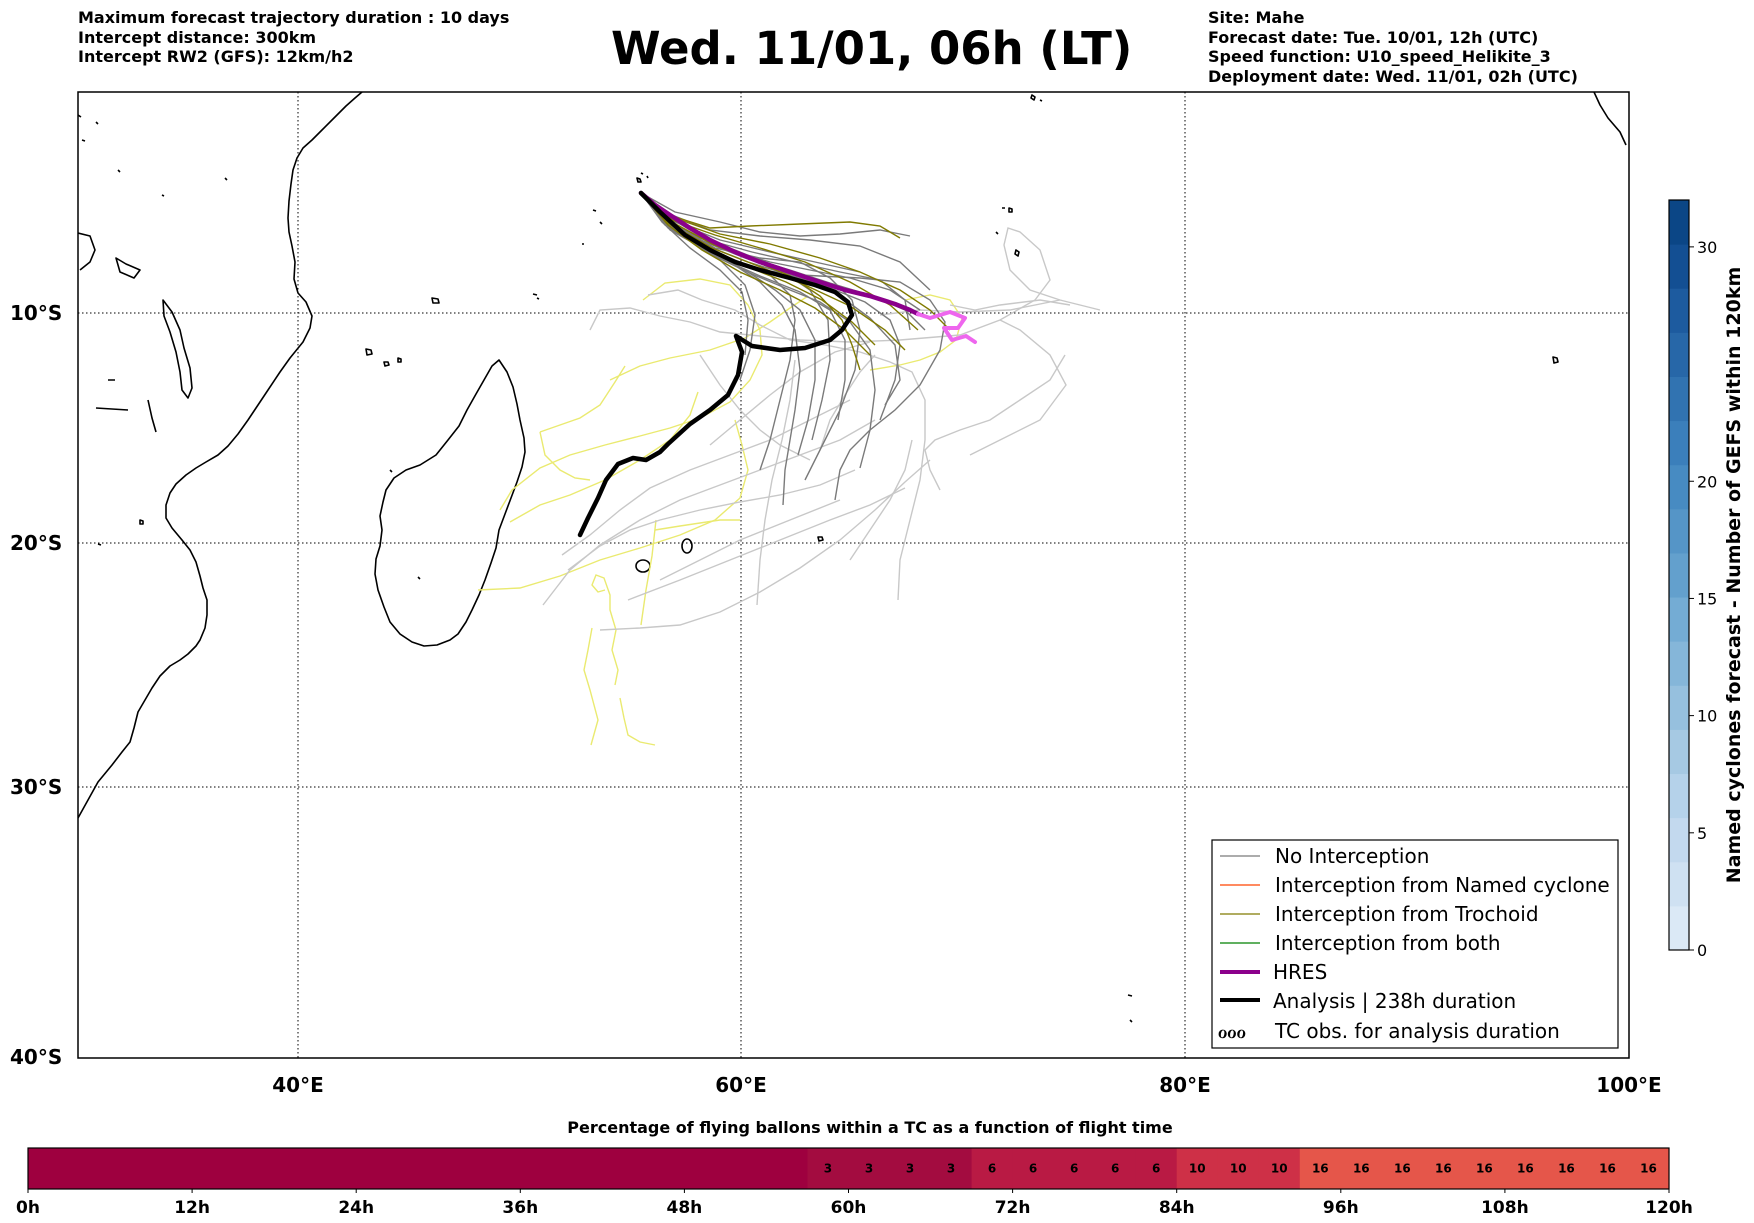 The image size is (1754, 1223). Describe the element at coordinates (716, 364) in the screenshot. I see `analysis-trajectory` at that location.